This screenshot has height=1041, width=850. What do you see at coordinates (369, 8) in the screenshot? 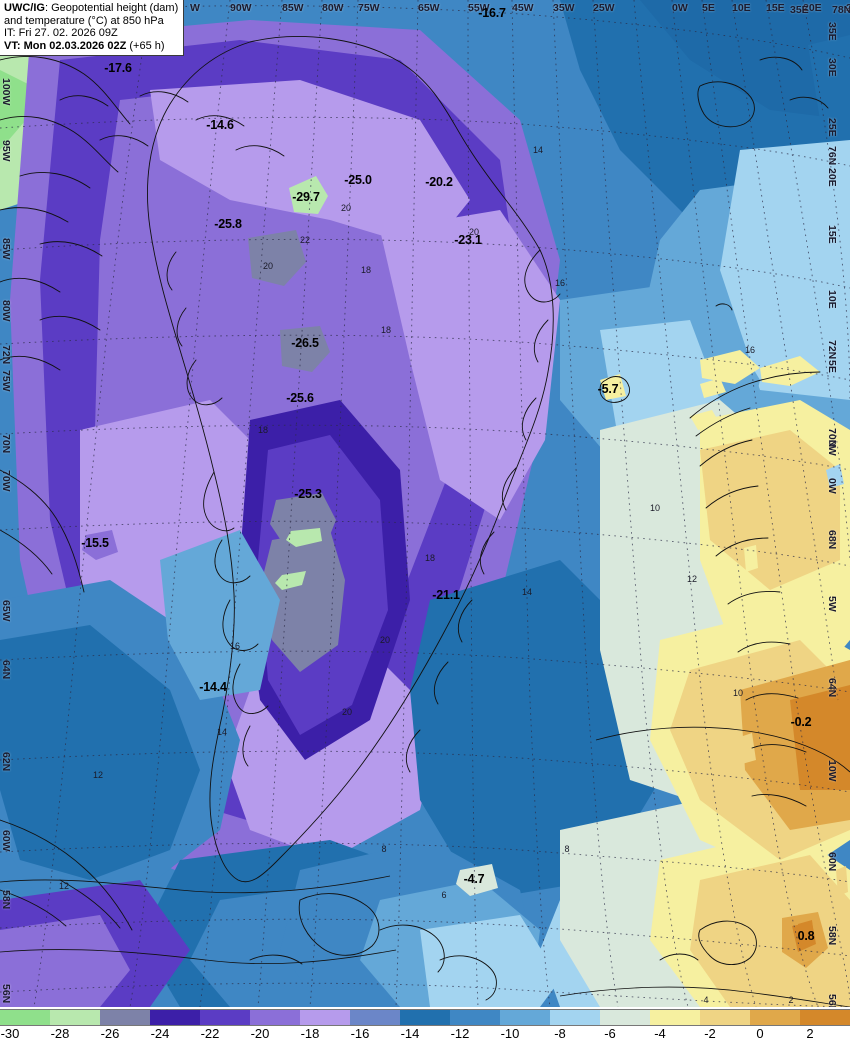
I see `graticule-label-top: 75W` at bounding box center [369, 8].